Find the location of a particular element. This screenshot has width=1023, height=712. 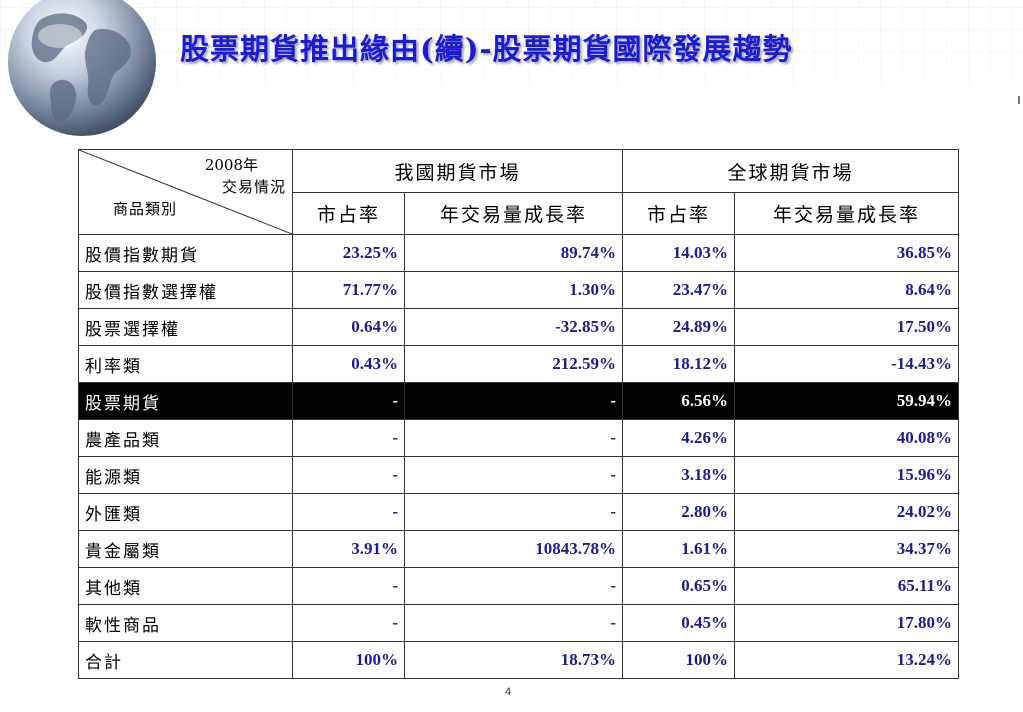

subheader-global-share: 市占率 is located at coordinates (679, 213).